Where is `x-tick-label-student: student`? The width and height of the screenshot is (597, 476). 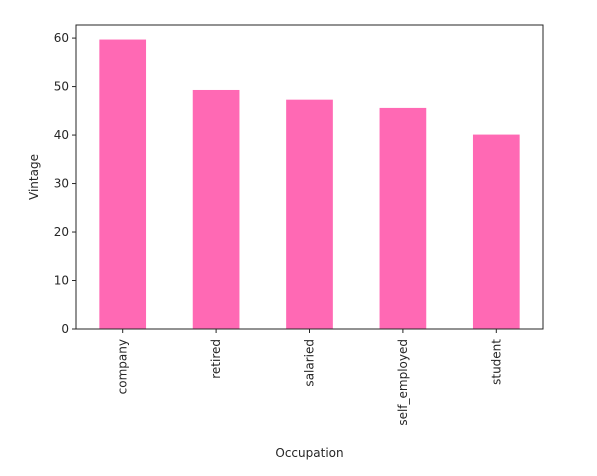 x-tick-label-student: student is located at coordinates (496, 362).